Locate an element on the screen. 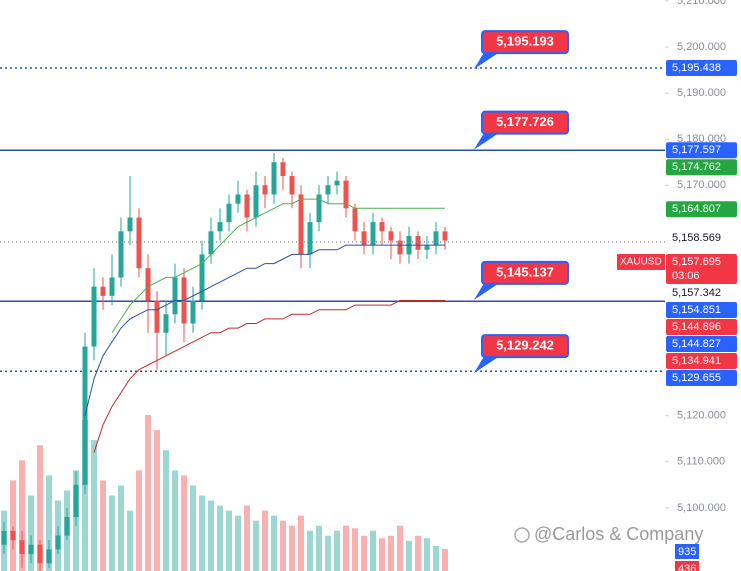 The image size is (741, 571). price-badge-label: 5,174.762 is located at coordinates (696, 167).